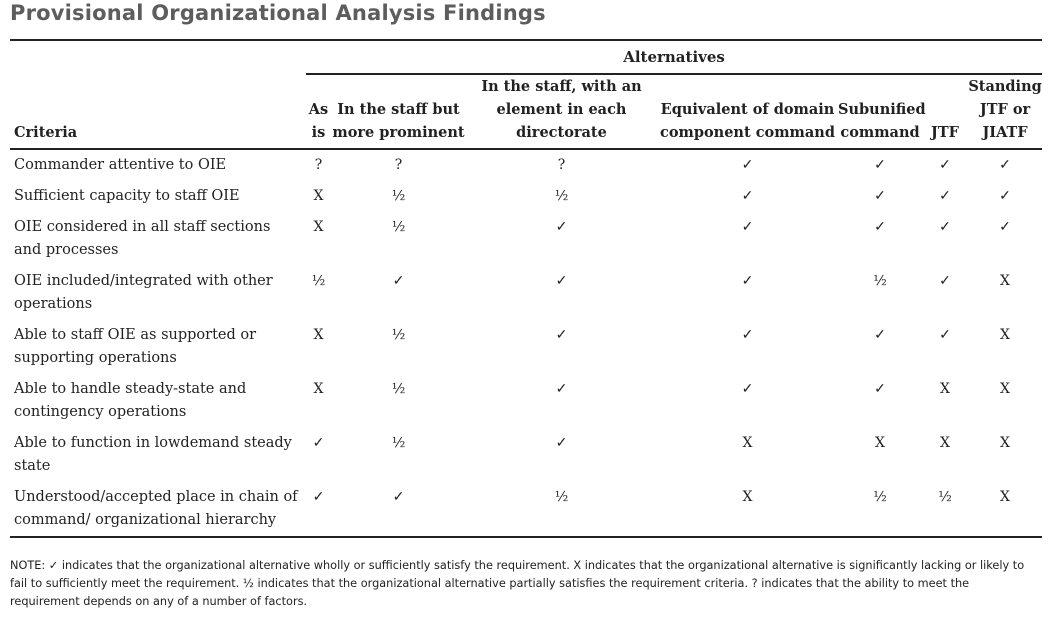  Describe the element at coordinates (526, 165) in the screenshot. I see `table-row: Commander attentive to OIE??? ✓ ✓ ✓ ✓` at that location.